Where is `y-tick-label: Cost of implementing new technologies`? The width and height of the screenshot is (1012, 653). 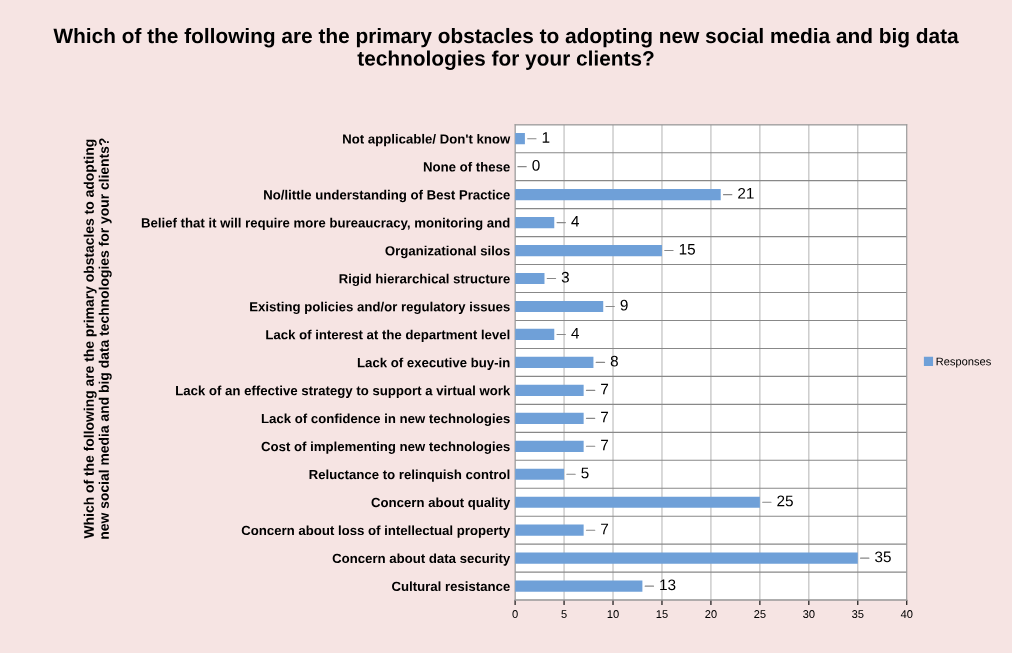 y-tick-label: Cost of implementing new technologies is located at coordinates (385, 447).